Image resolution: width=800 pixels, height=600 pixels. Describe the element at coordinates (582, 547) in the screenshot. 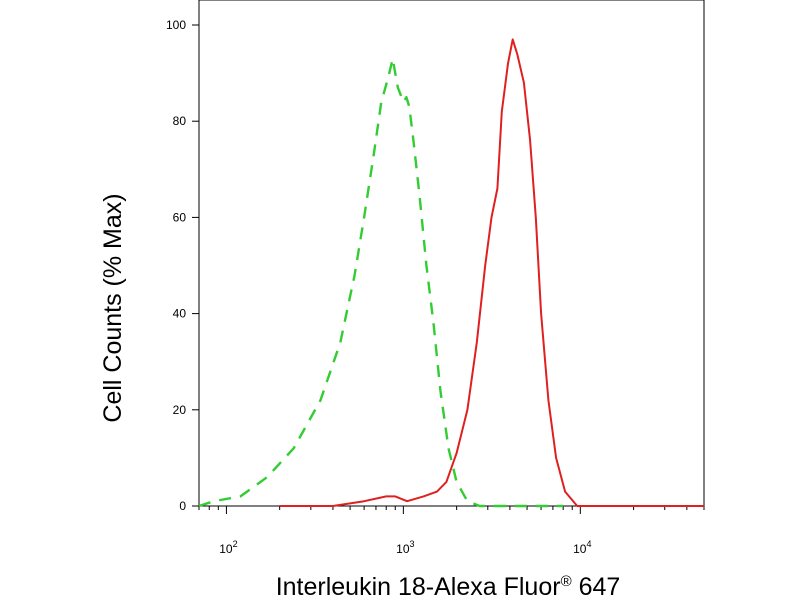

I see `x-tick-label: 10⁴` at that location.